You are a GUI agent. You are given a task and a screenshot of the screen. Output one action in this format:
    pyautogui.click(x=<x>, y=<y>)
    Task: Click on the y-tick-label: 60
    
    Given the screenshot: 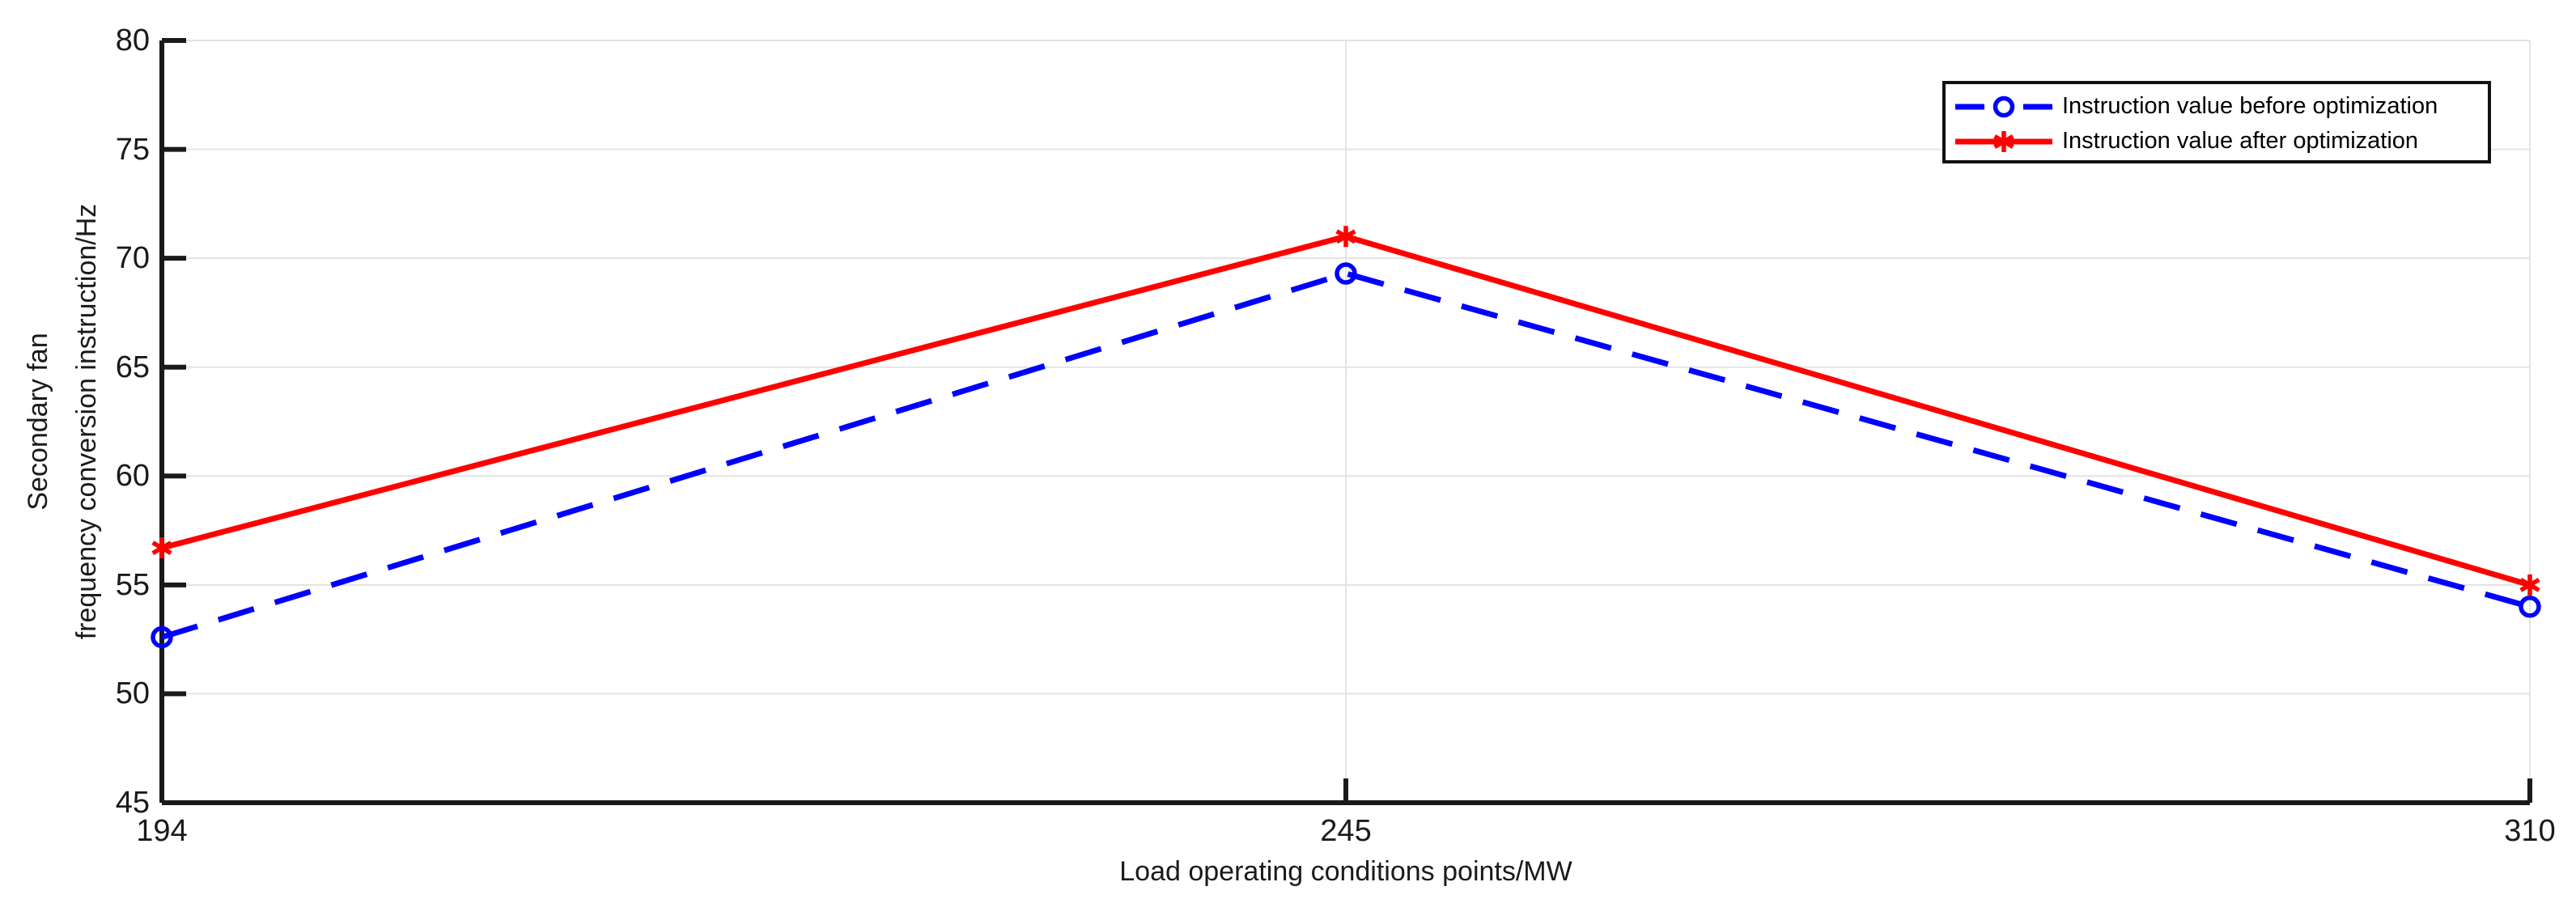 What is the action you would take?
    pyautogui.click(x=132, y=477)
    